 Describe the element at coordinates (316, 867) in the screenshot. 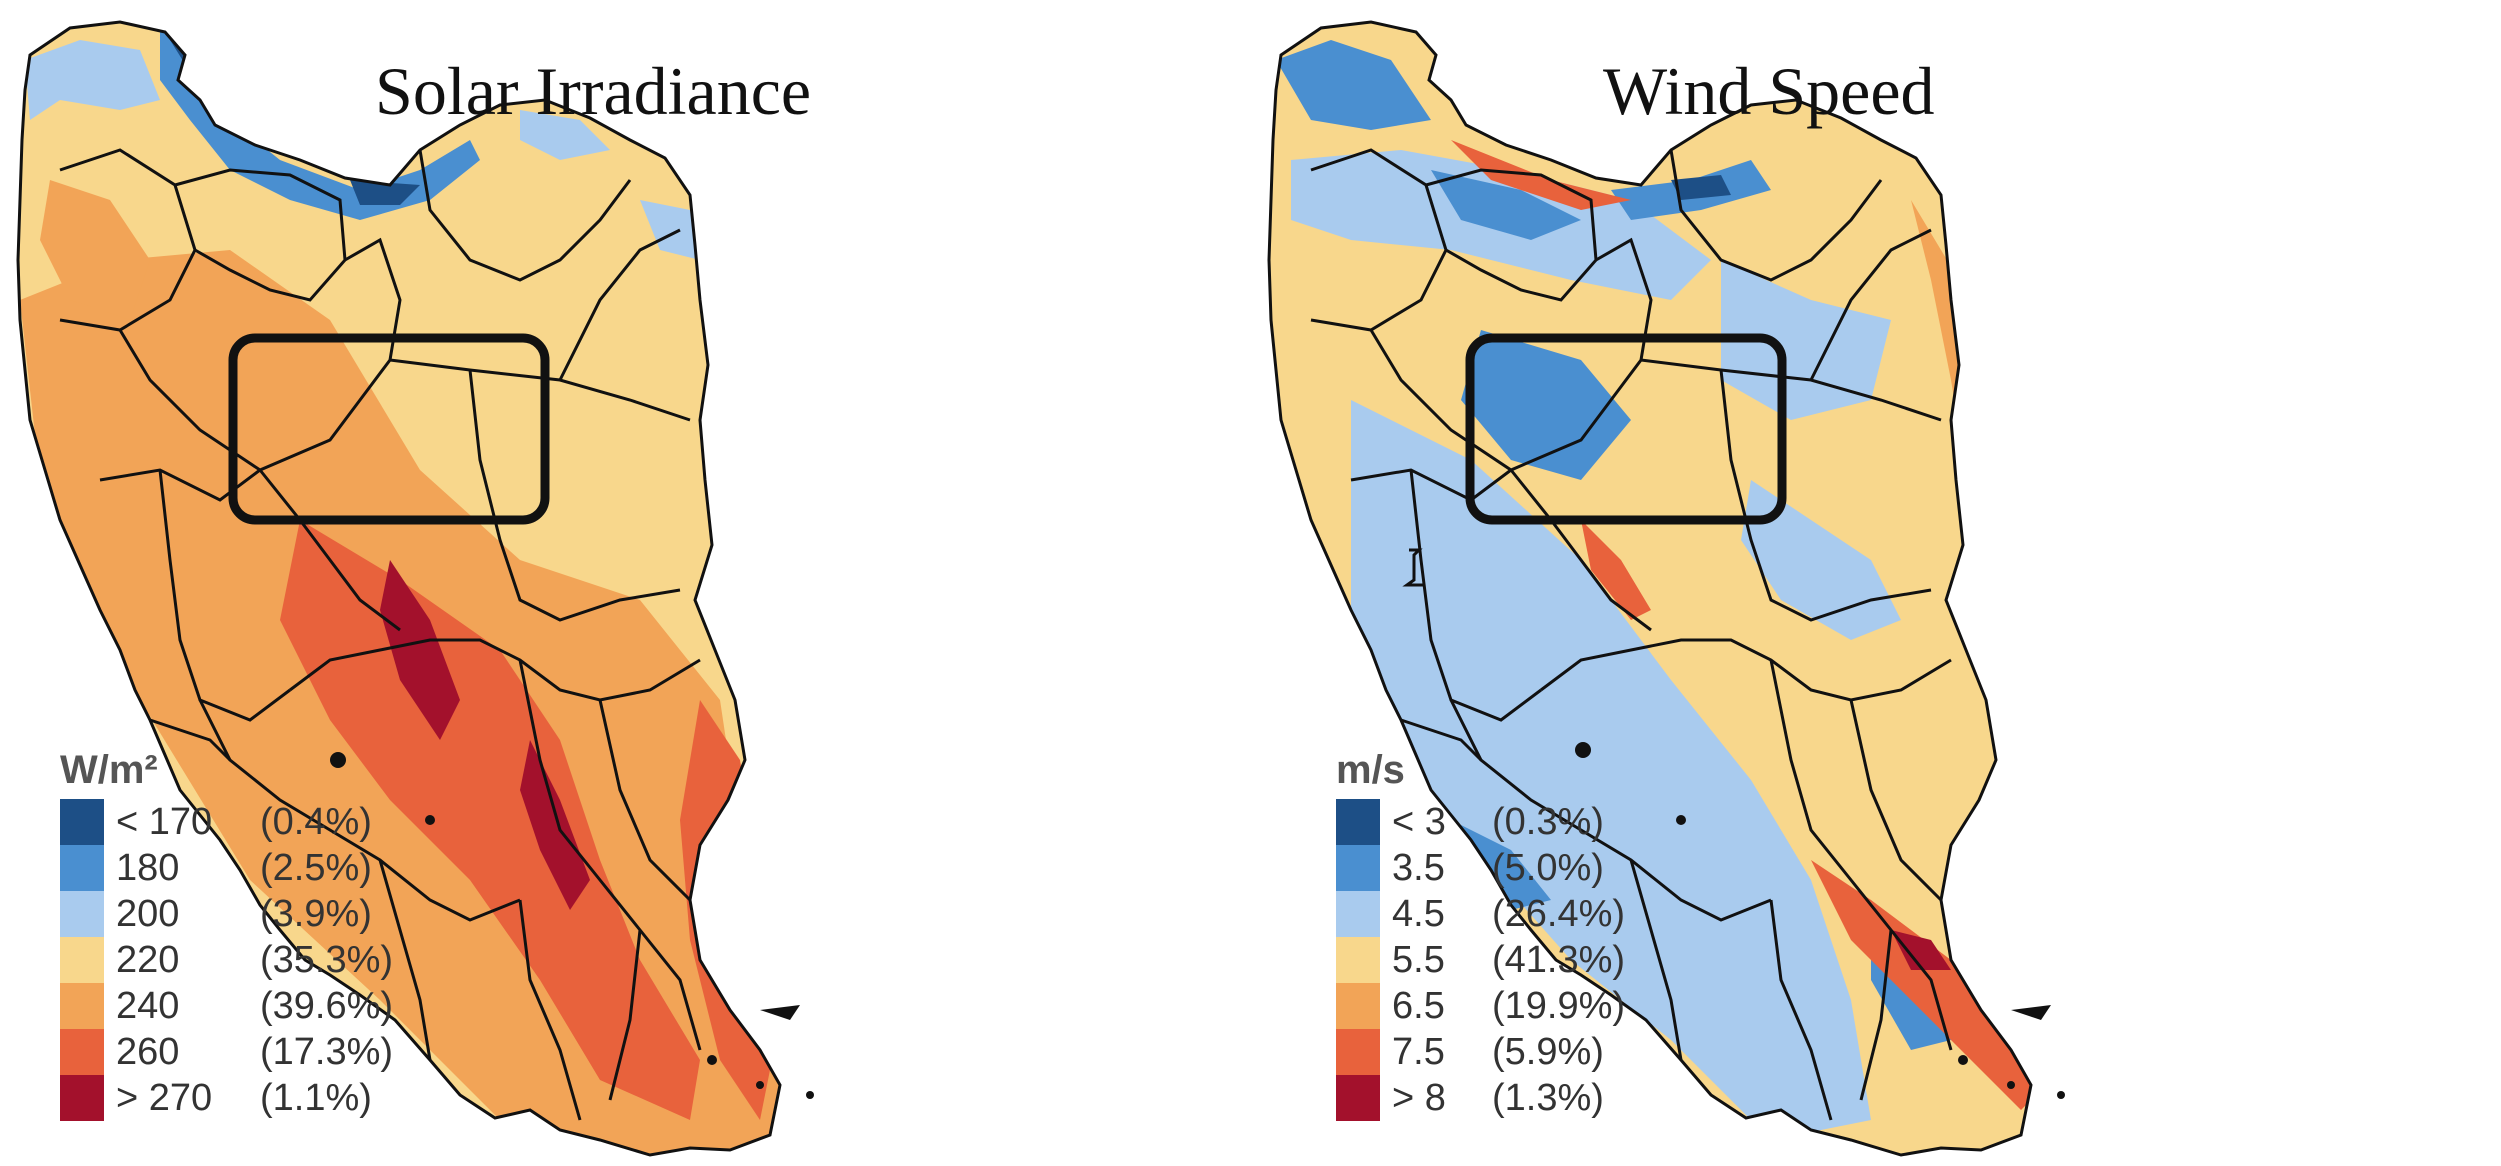

I see `legend-percent: (2.5%)` at that location.